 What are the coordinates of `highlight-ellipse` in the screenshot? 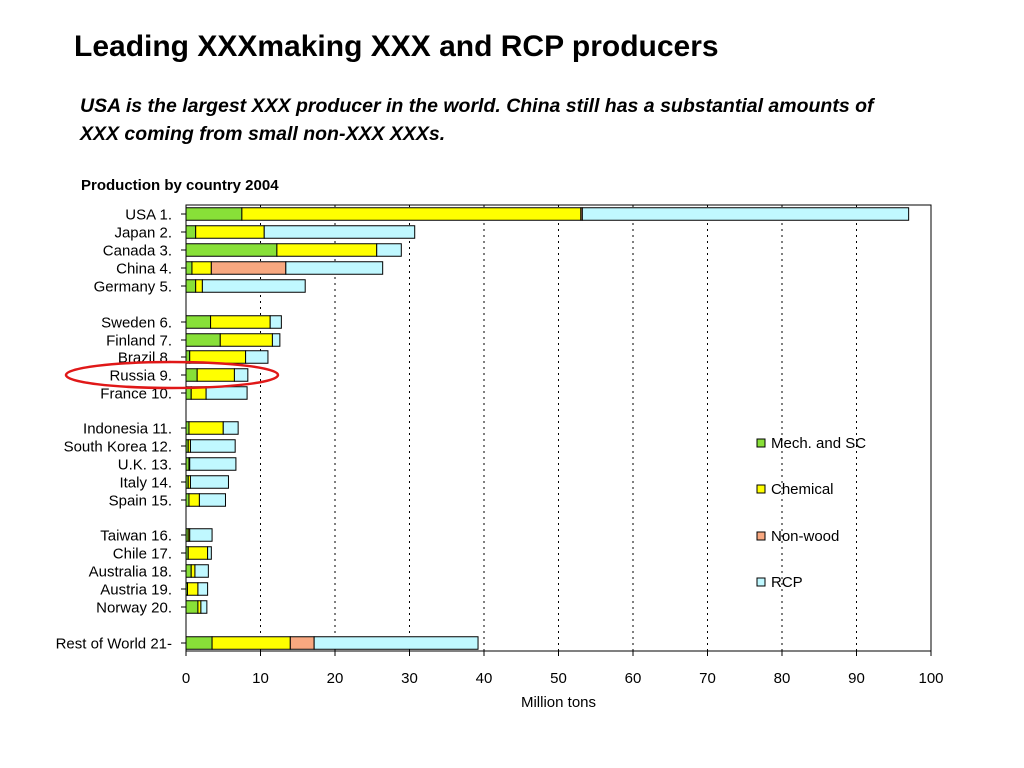 It's located at (172, 375).